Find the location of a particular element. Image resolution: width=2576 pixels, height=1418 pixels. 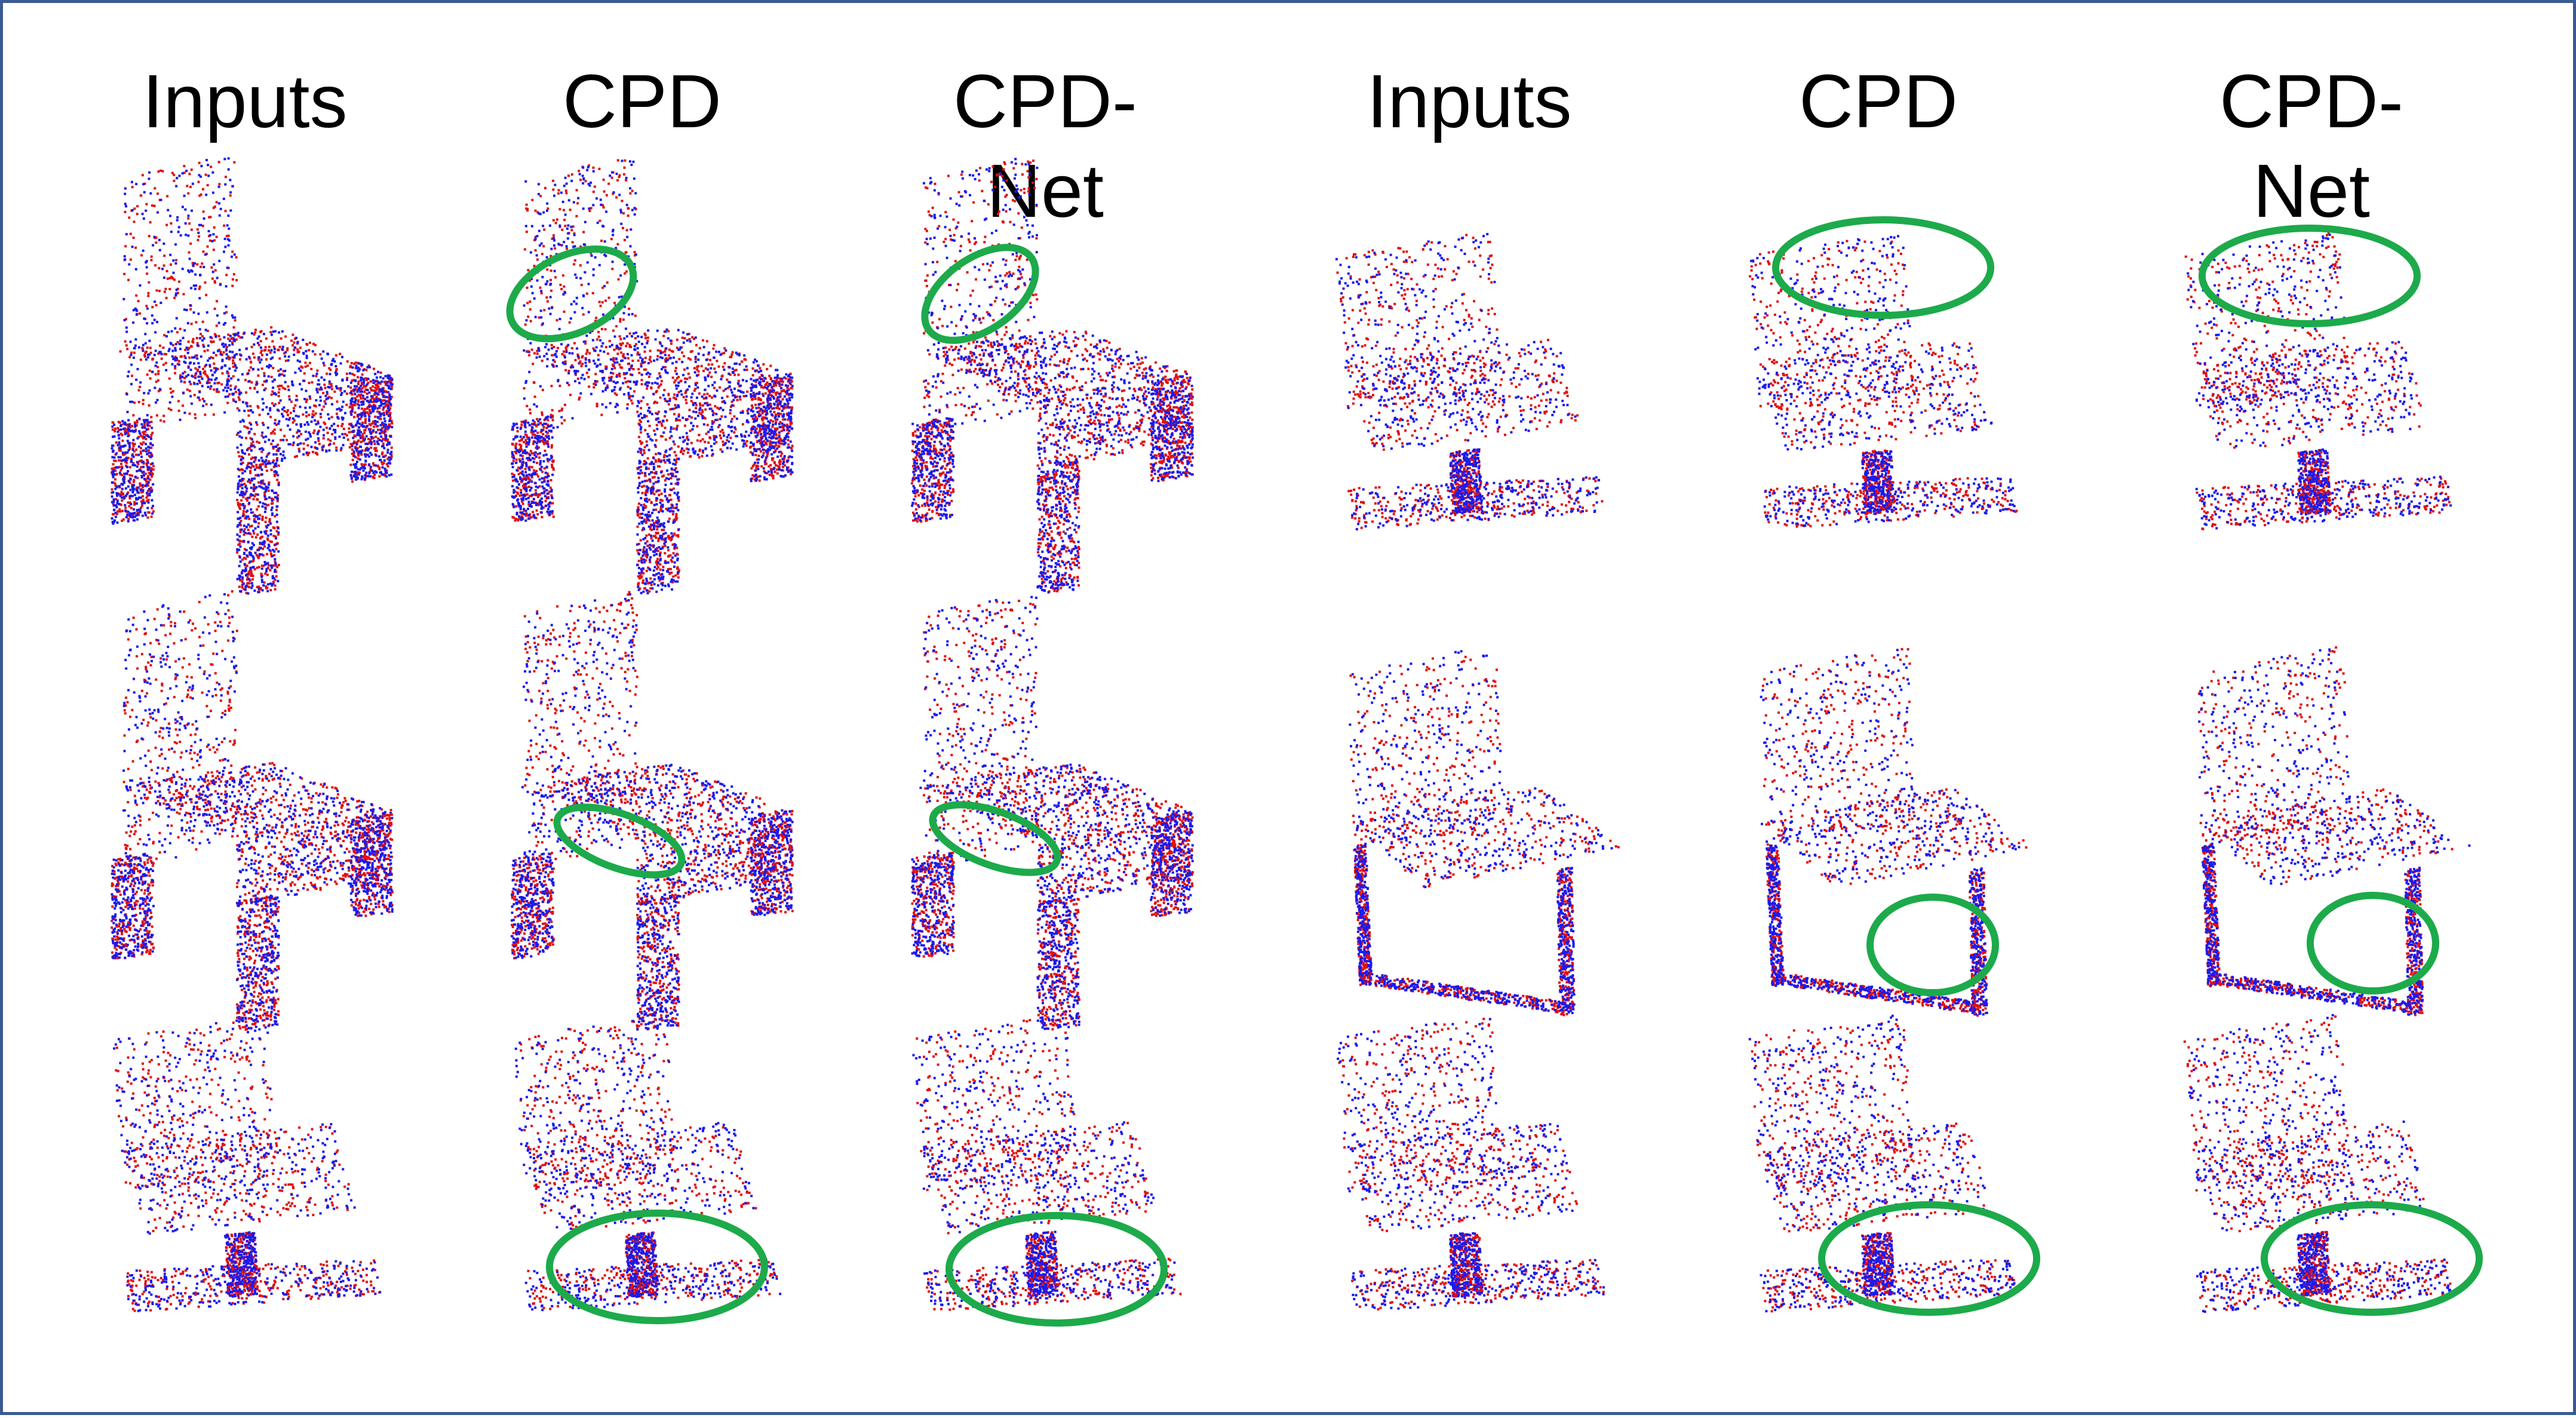

column-header-cpd-net-right: CPD- Net is located at coordinates (2311, 146).